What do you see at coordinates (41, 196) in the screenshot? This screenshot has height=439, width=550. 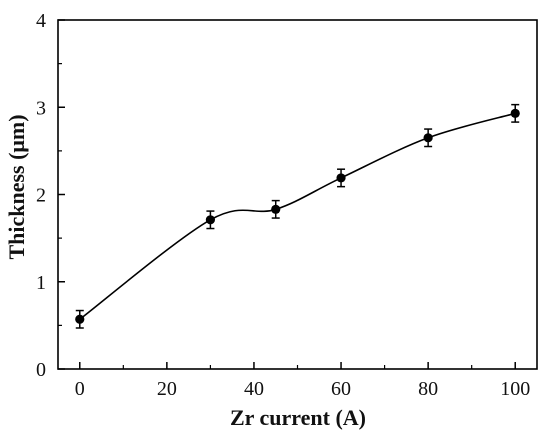 I see `y-tick-label: 2` at bounding box center [41, 196].